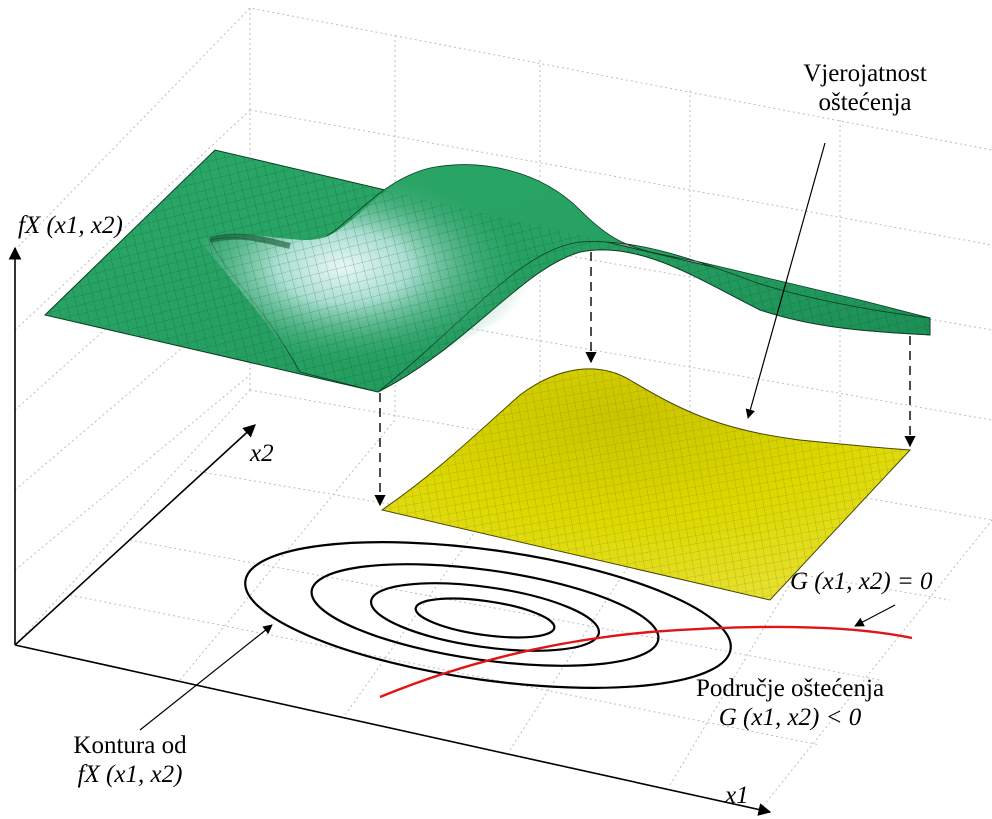 This screenshot has width=992, height=819. What do you see at coordinates (865, 102) in the screenshot?
I see `failure-probability-line-2: oštećenja` at bounding box center [865, 102].